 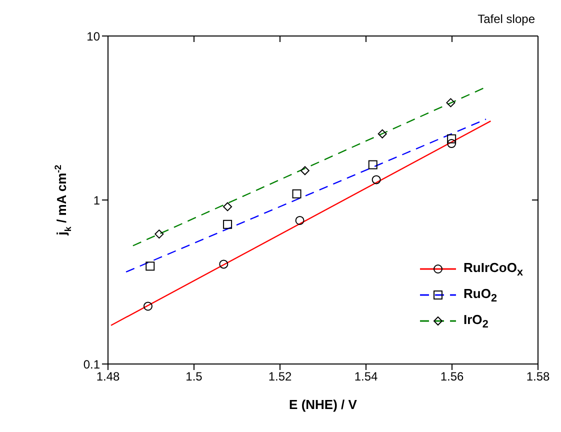 What do you see at coordinates (480, 295) in the screenshot?
I see `legend-label: RuO$_{2}$` at bounding box center [480, 295].